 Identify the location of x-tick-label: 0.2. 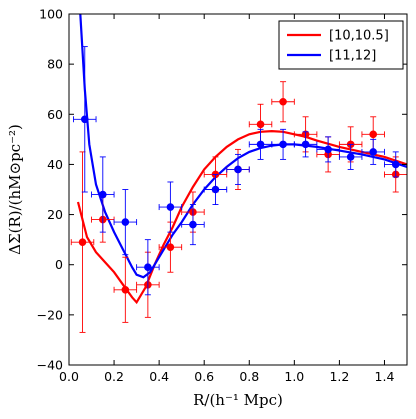
(114, 376).